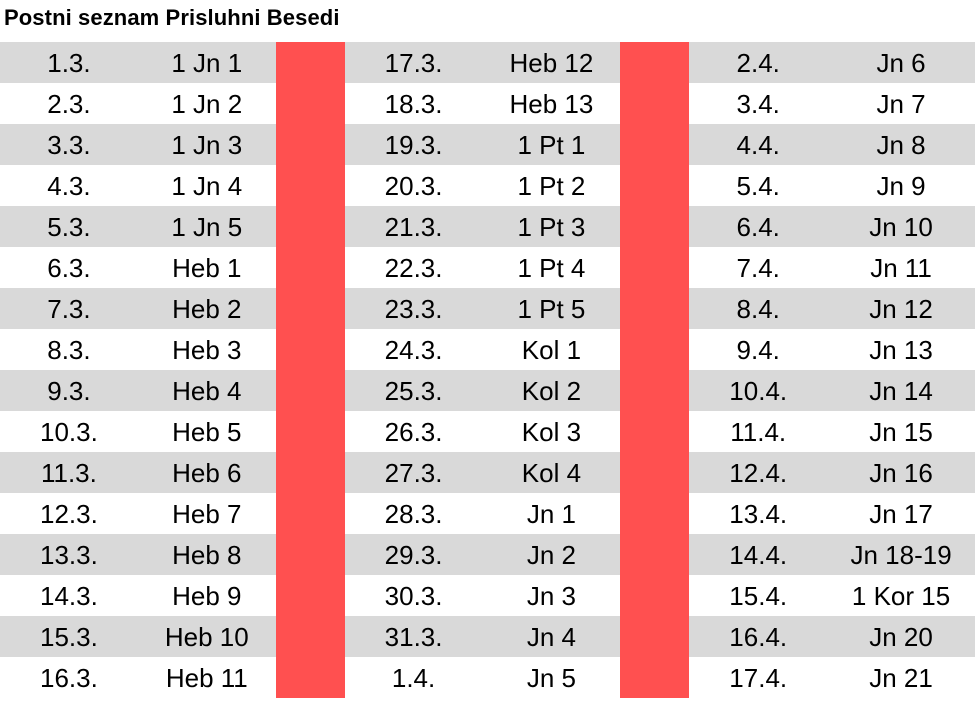  What do you see at coordinates (487, 103) in the screenshot?
I see `table-row: 2.3. 1 Jn 2 18.3. Heb 13 3.4. Jn 7` at bounding box center [487, 103].